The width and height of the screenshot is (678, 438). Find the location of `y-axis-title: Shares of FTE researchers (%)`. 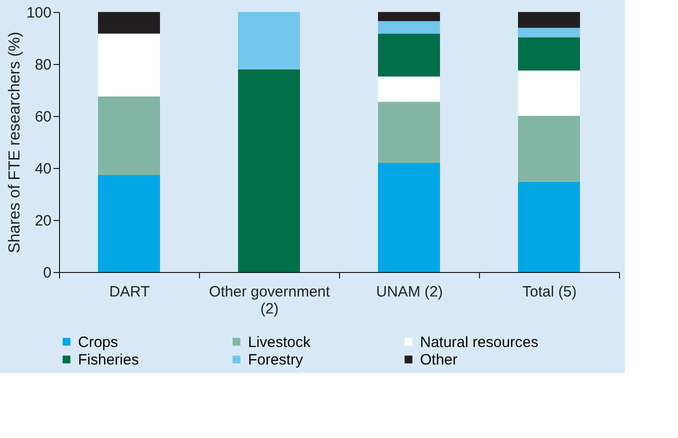

y-axis-title: Shares of FTE researchers (%) is located at coordinates (15, 143).